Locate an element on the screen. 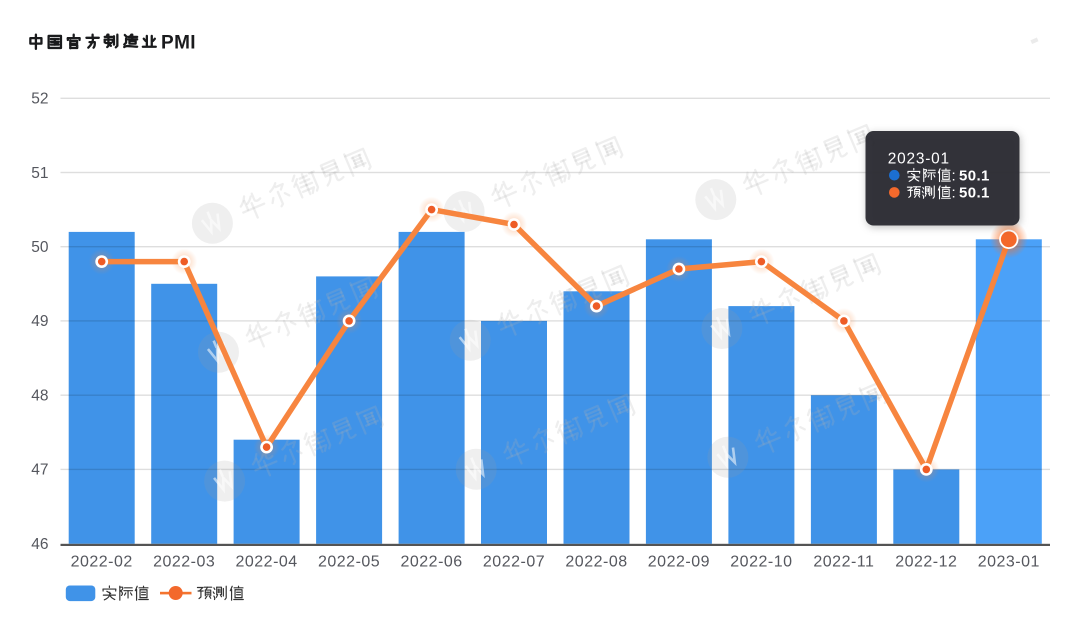 The width and height of the screenshot is (1079, 617). svg-text: 52 is located at coordinates (39, 99).